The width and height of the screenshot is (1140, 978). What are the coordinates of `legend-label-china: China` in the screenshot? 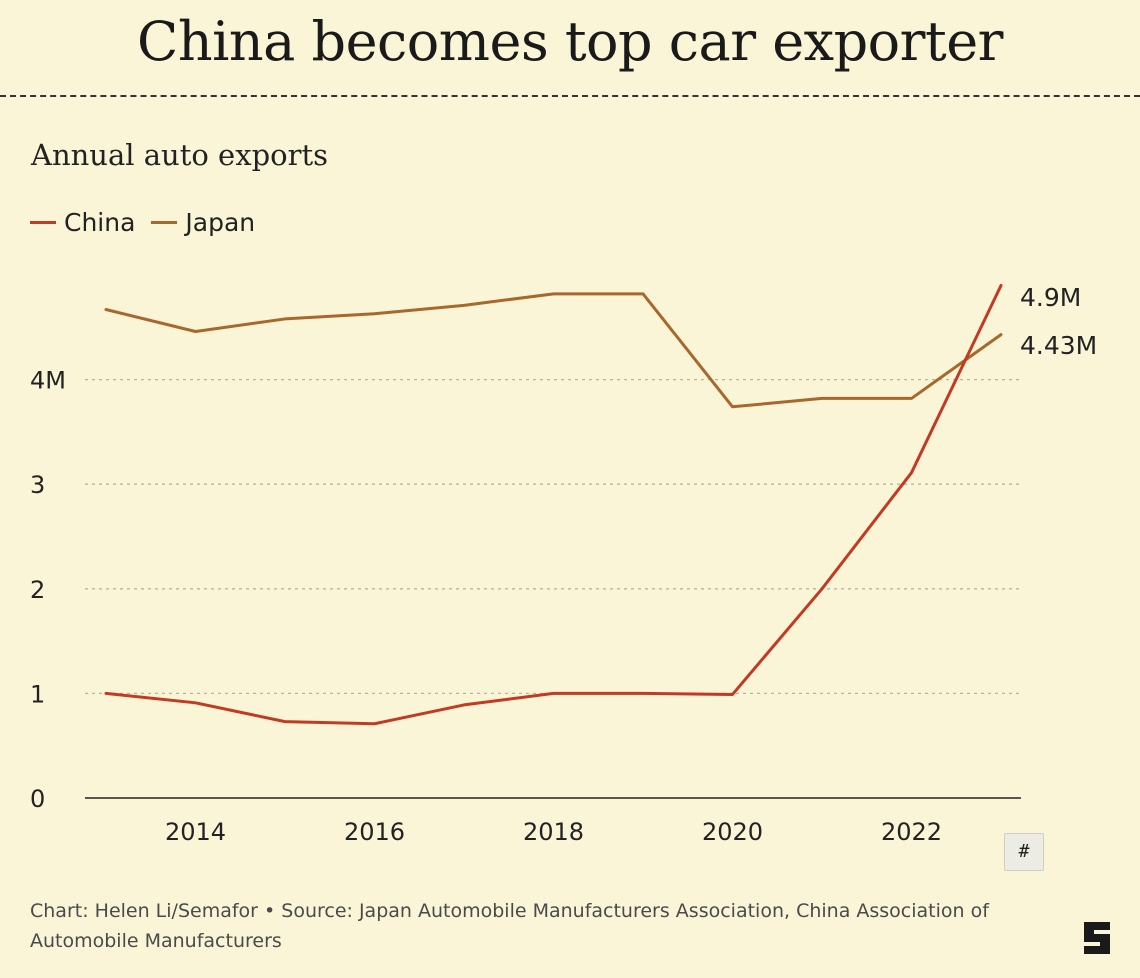 It's located at (100, 222).